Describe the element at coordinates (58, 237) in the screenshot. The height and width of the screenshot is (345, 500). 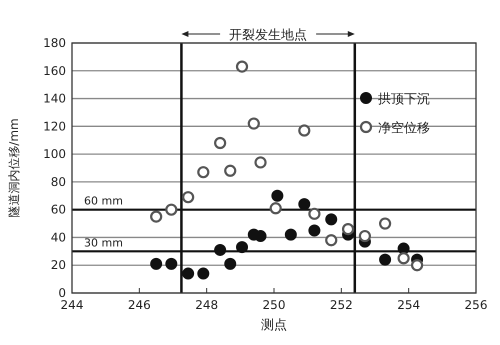
I see `y-tick-label: 40` at that location.